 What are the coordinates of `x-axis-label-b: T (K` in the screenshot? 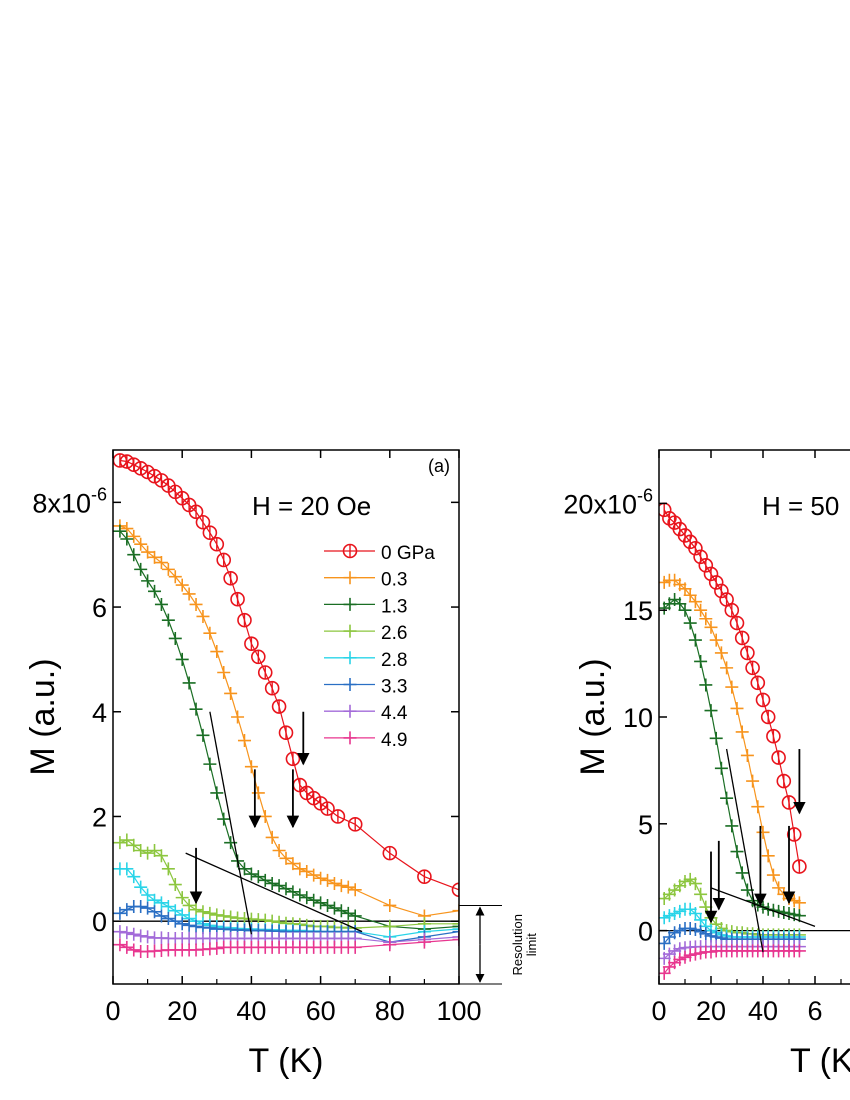 It's located at (820, 1061).